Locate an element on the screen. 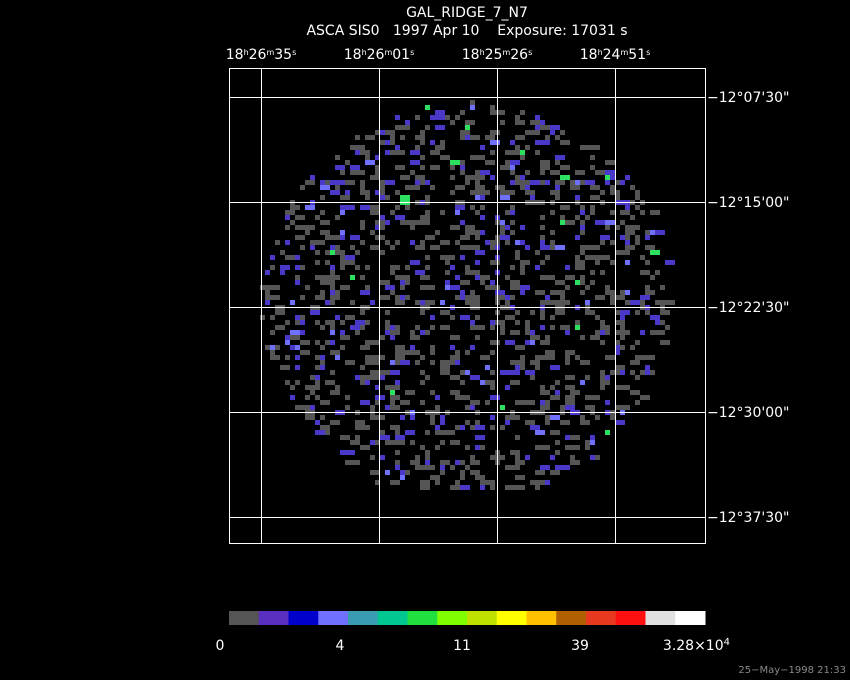 Image resolution: width=850 pixels, height=680 pixels. label-part: 26 is located at coordinates (376, 55).